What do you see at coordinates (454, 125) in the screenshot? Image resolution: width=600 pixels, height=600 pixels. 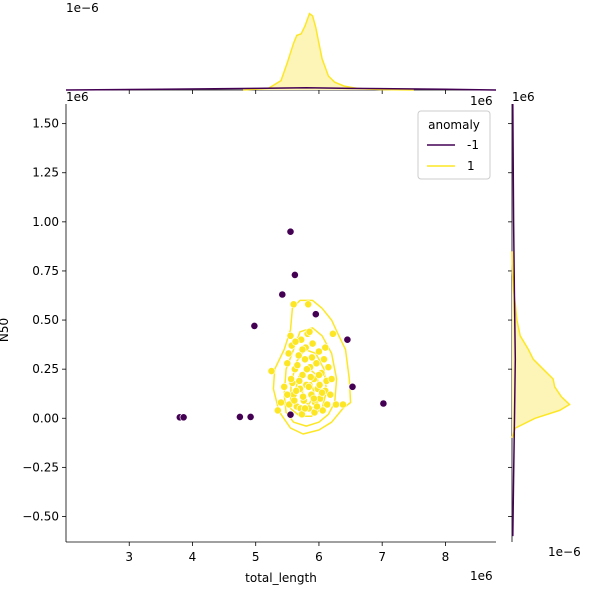 I see `legend-title: anomaly` at bounding box center [454, 125].